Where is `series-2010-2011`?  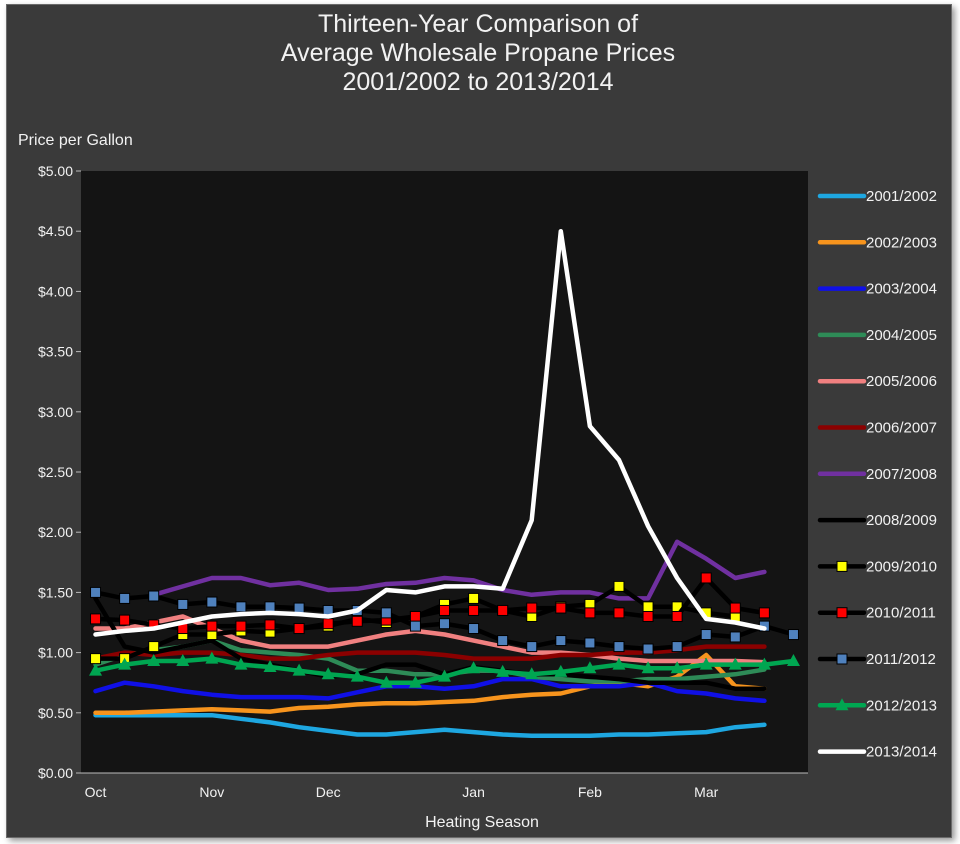 series-2010-2011 is located at coordinates (430, 603).